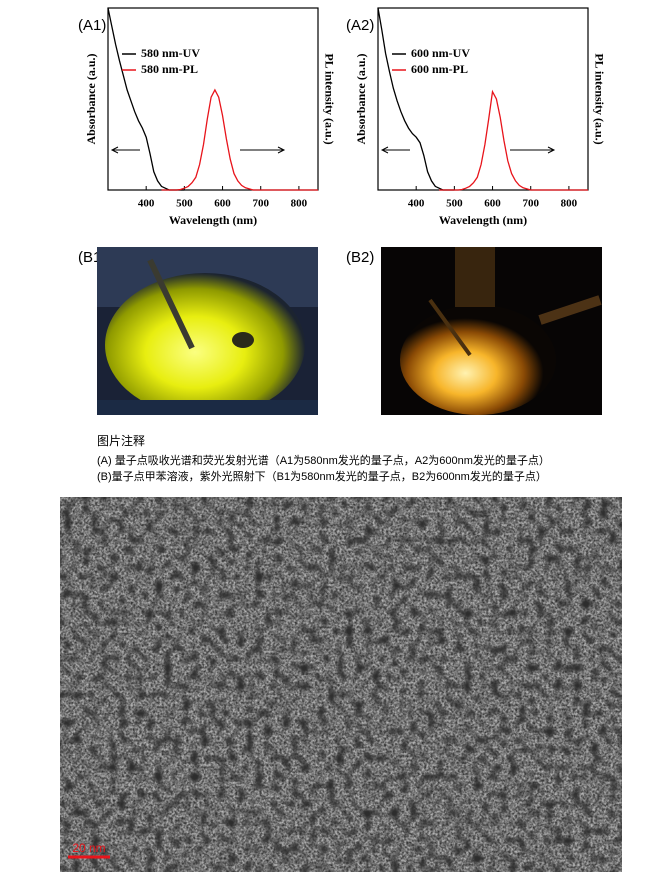 This screenshot has width=672, height=885. Describe the element at coordinates (92, 25) in the screenshot. I see `panel-label: (A1)` at that location.